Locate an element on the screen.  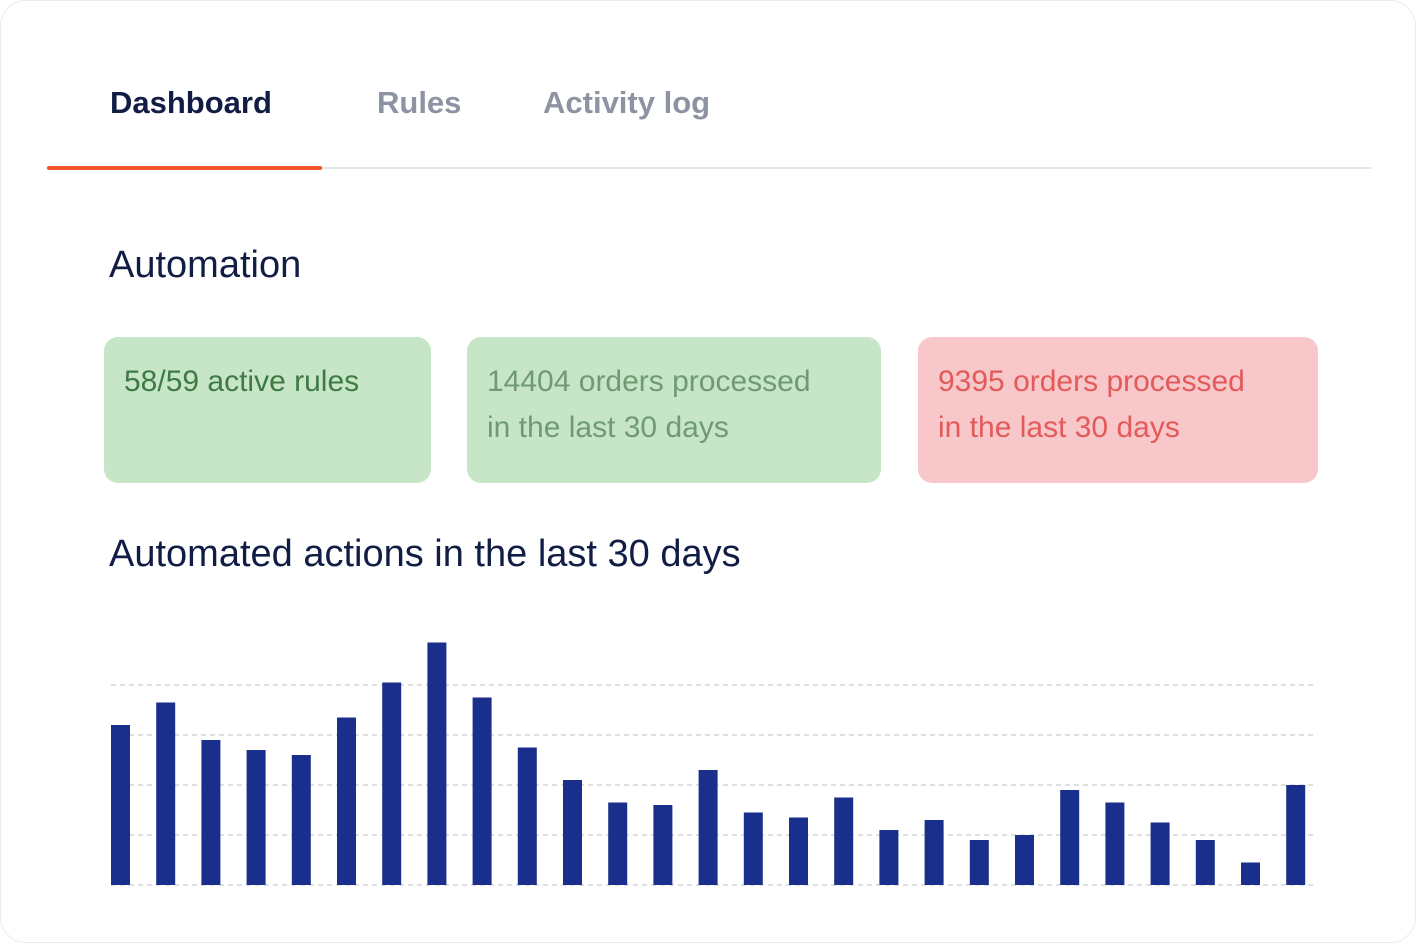
automation-title: Automation is located at coordinates (205, 265).